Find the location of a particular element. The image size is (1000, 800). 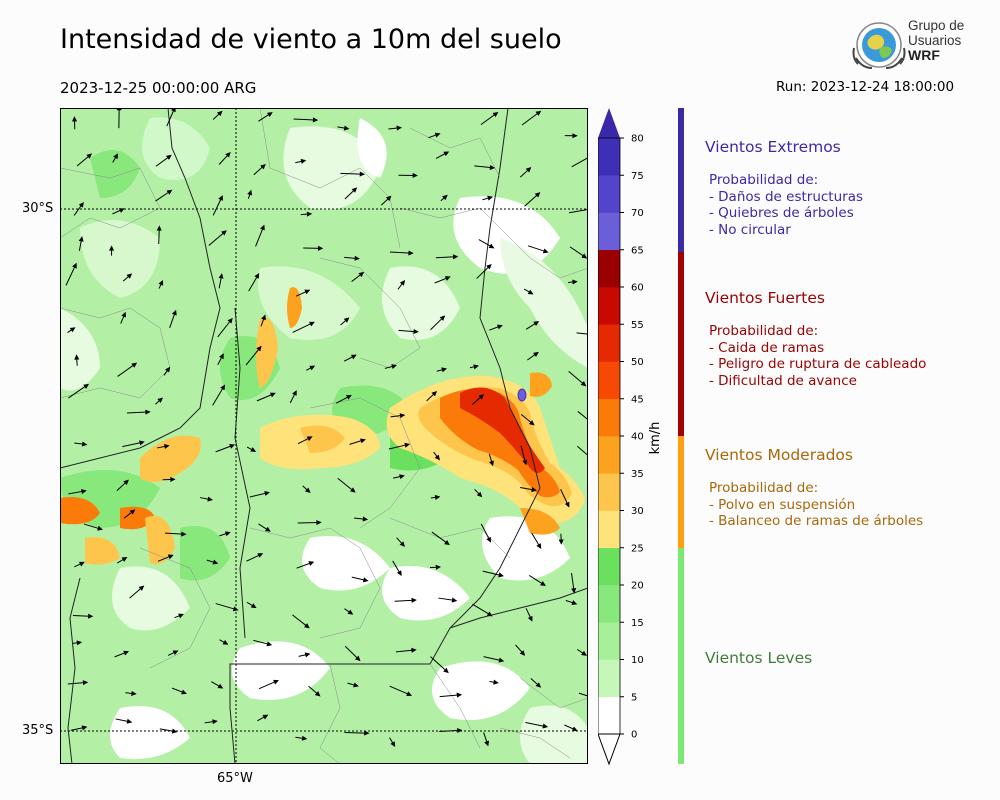

colorbar-tick-label: 0 is located at coordinates (634, 735).